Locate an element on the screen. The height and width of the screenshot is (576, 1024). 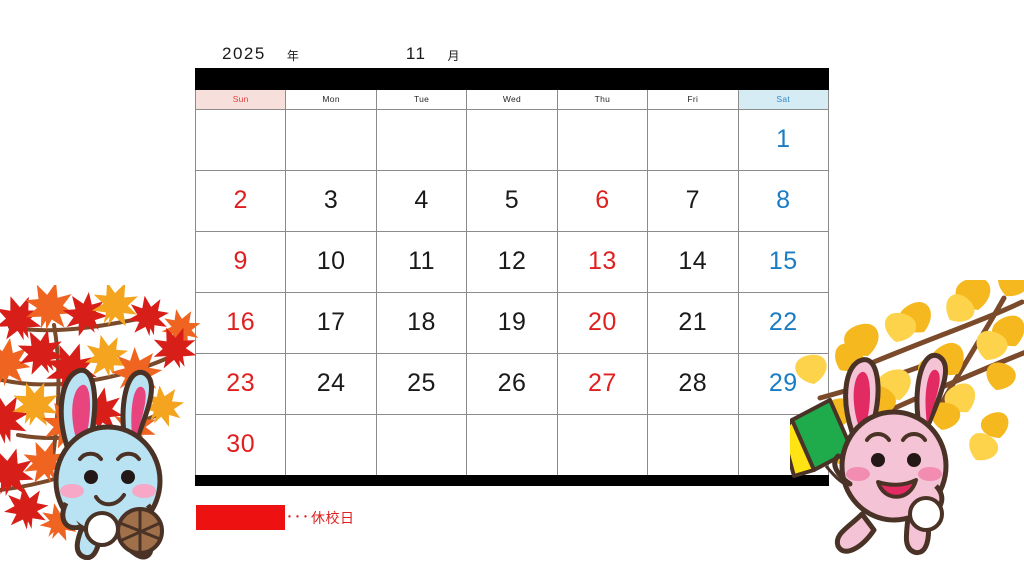
calendar-week-row: 30 is located at coordinates (512, 444).